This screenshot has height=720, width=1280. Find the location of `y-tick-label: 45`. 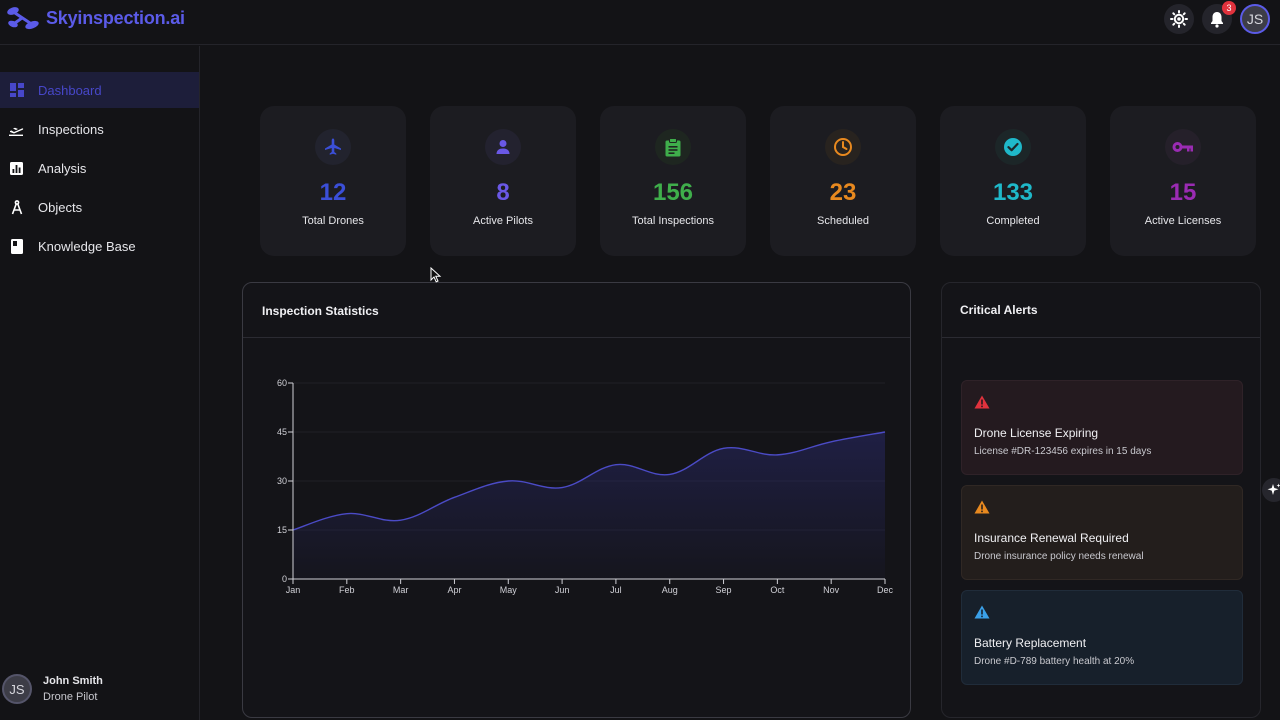

y-tick-label: 45 is located at coordinates (282, 432).